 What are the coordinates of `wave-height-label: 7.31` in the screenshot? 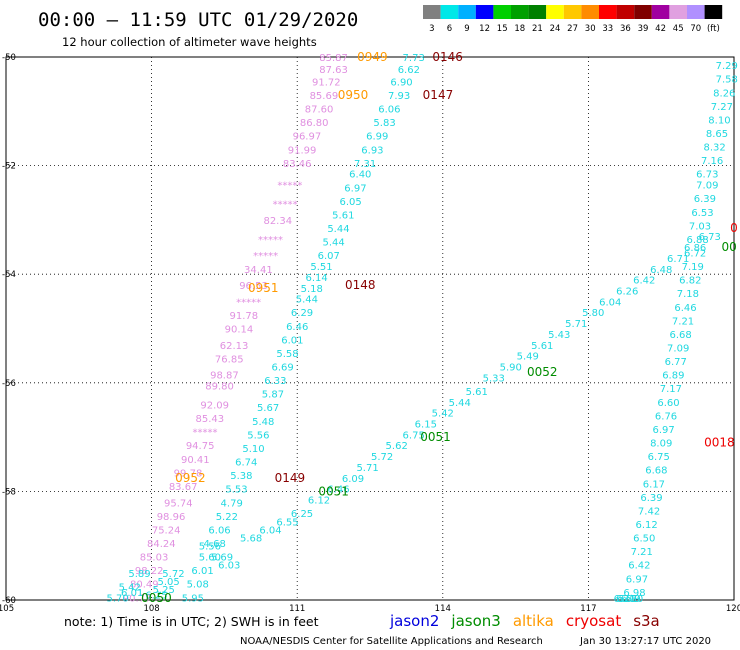 It's located at (365, 164).